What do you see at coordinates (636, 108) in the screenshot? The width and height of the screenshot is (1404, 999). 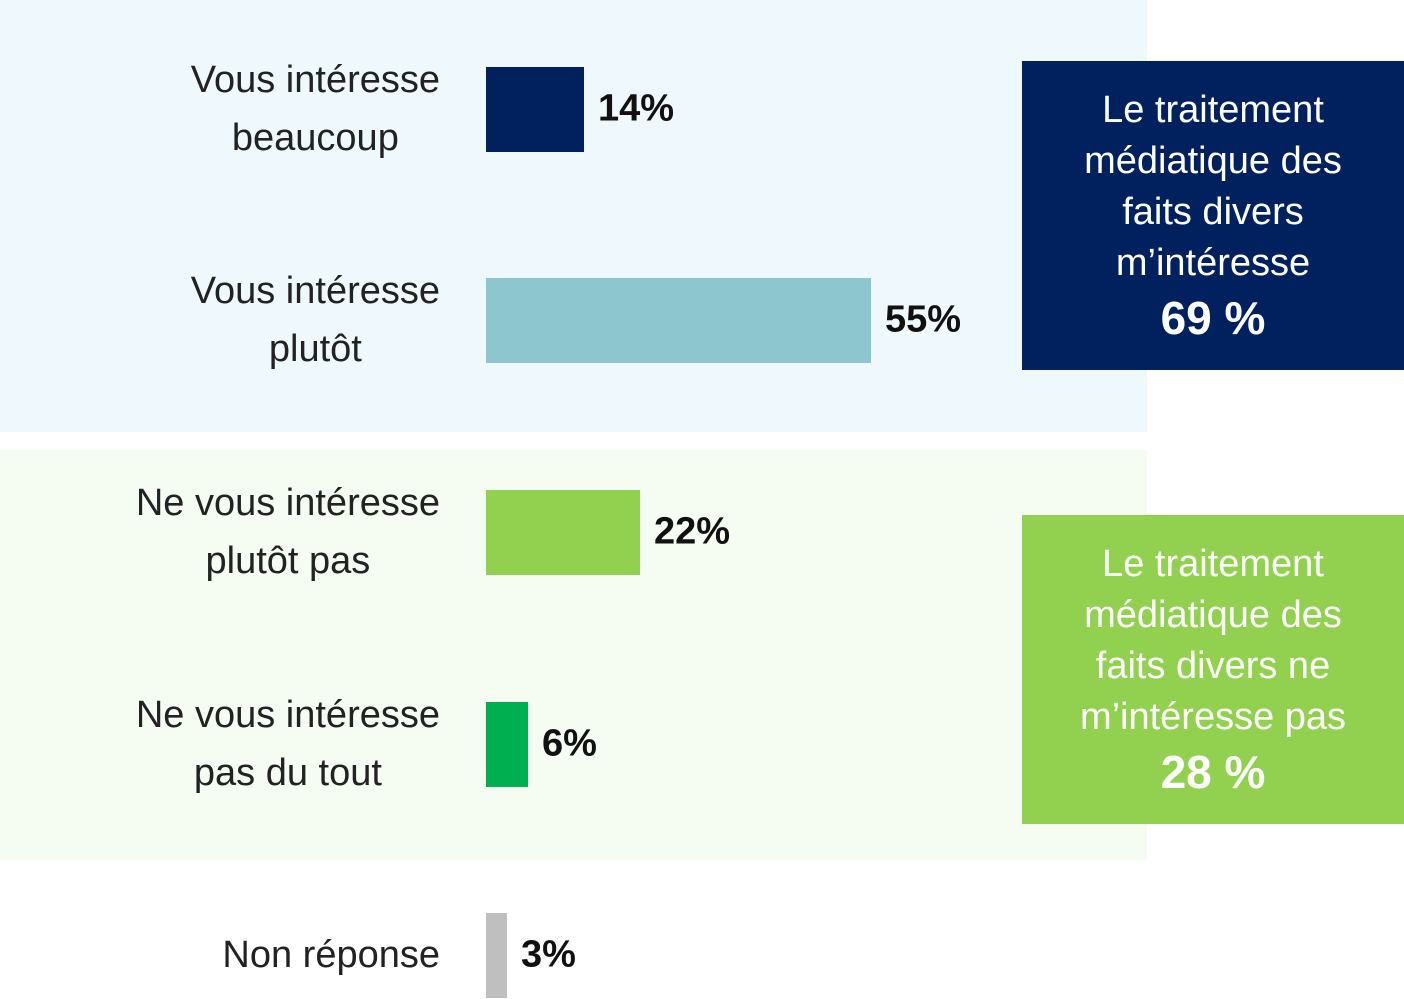 I see `value-label: 14%` at bounding box center [636, 108].